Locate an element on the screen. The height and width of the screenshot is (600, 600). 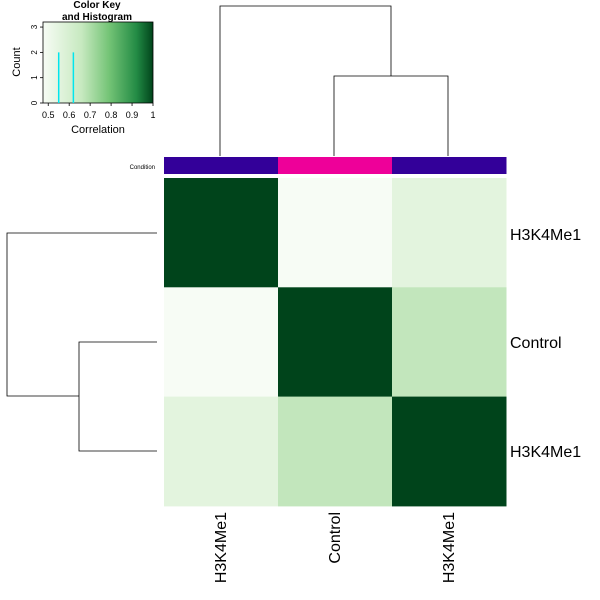
condition-bar-label: Condition is located at coordinates (142, 168).